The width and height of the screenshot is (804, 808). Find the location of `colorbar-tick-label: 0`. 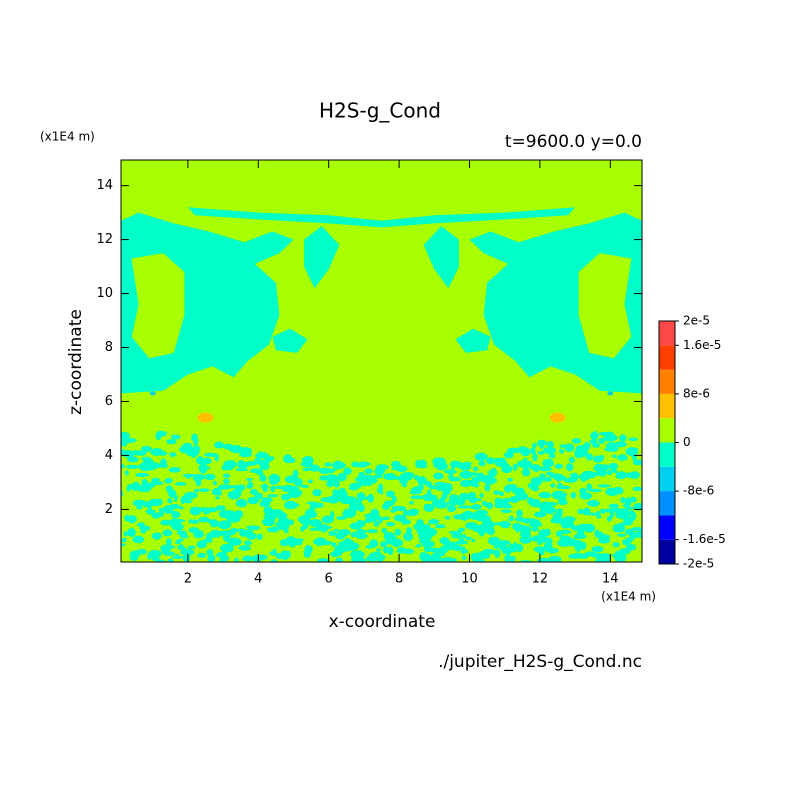

colorbar-tick-label: 0 is located at coordinates (687, 442).